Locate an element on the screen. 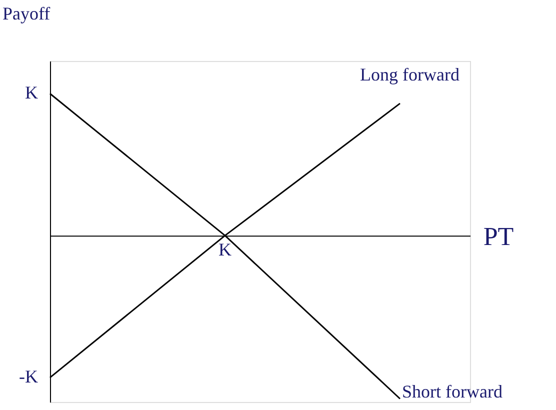 The image size is (556, 410). series-label: Long forward is located at coordinates (410, 74).